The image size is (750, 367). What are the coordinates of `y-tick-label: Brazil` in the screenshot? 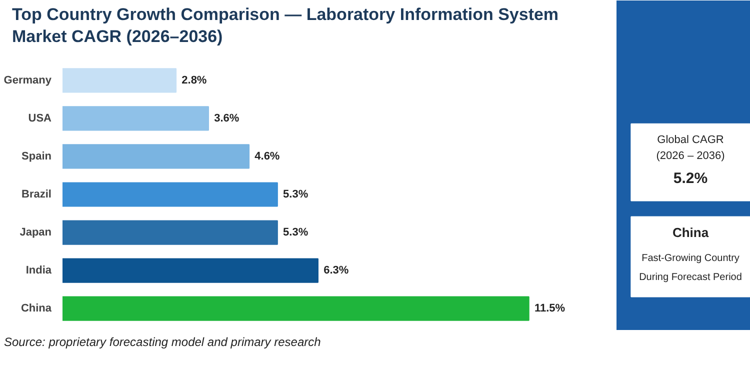 It's located at (37, 194).